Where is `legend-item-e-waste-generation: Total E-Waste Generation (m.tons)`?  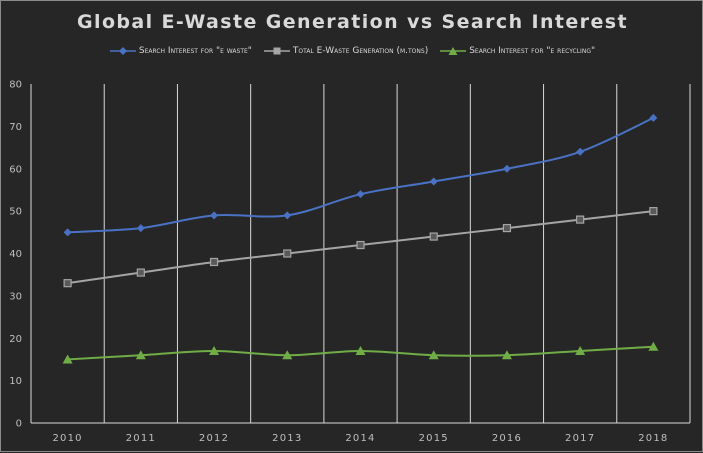
legend-item-e-waste-generation: Total E-Waste Generation (m.tons) is located at coordinates (346, 51).